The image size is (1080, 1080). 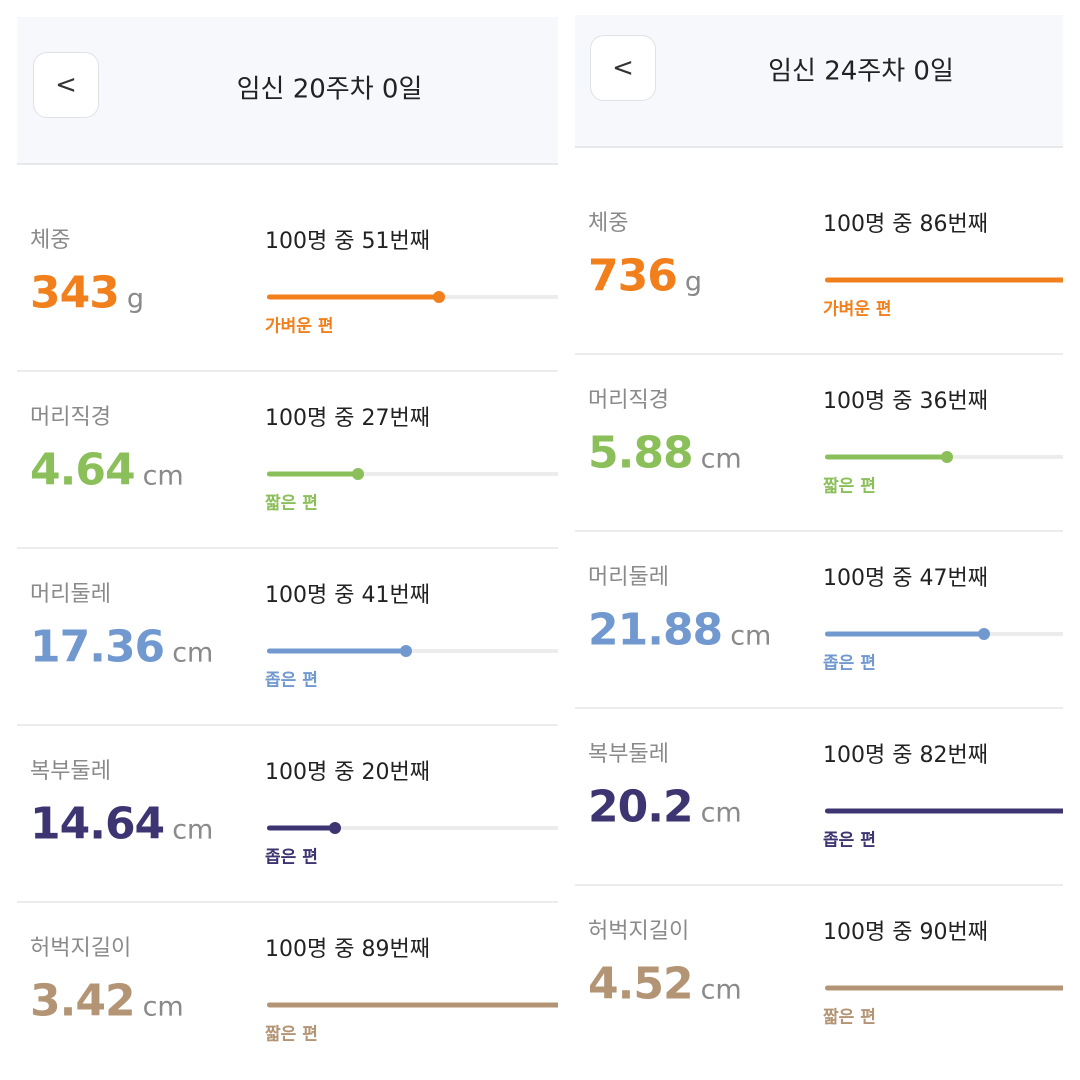 I want to click on metric-value: 20.2 cm, so click(x=665, y=807).